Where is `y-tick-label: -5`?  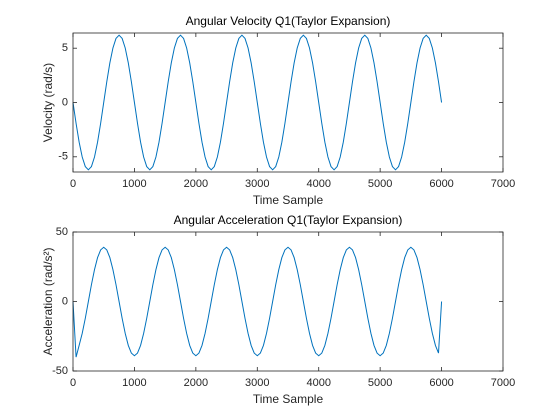 y-tick-label: -5 is located at coordinates (63, 157).